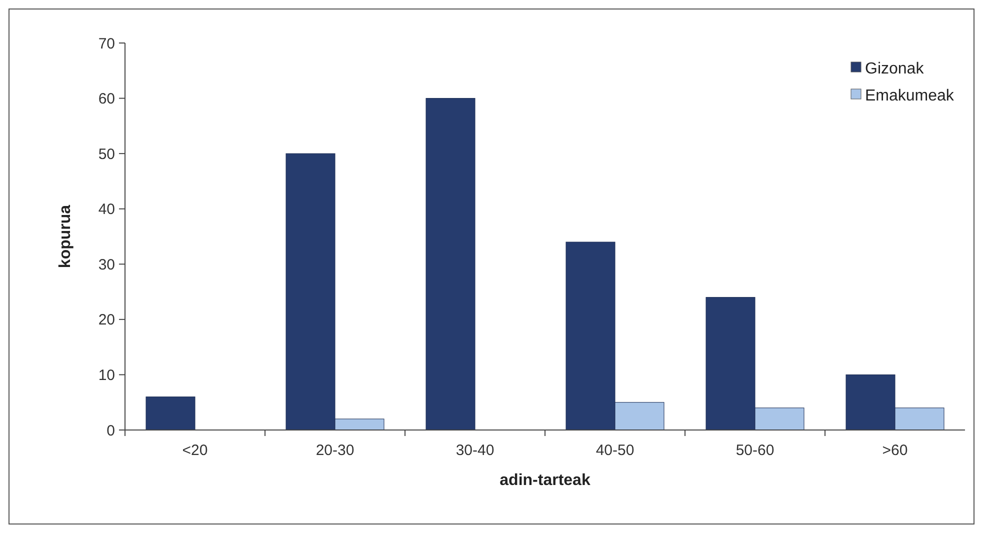 This screenshot has height=533, width=983. What do you see at coordinates (895, 450) in the screenshot?
I see `x-tick-label: >60` at bounding box center [895, 450].